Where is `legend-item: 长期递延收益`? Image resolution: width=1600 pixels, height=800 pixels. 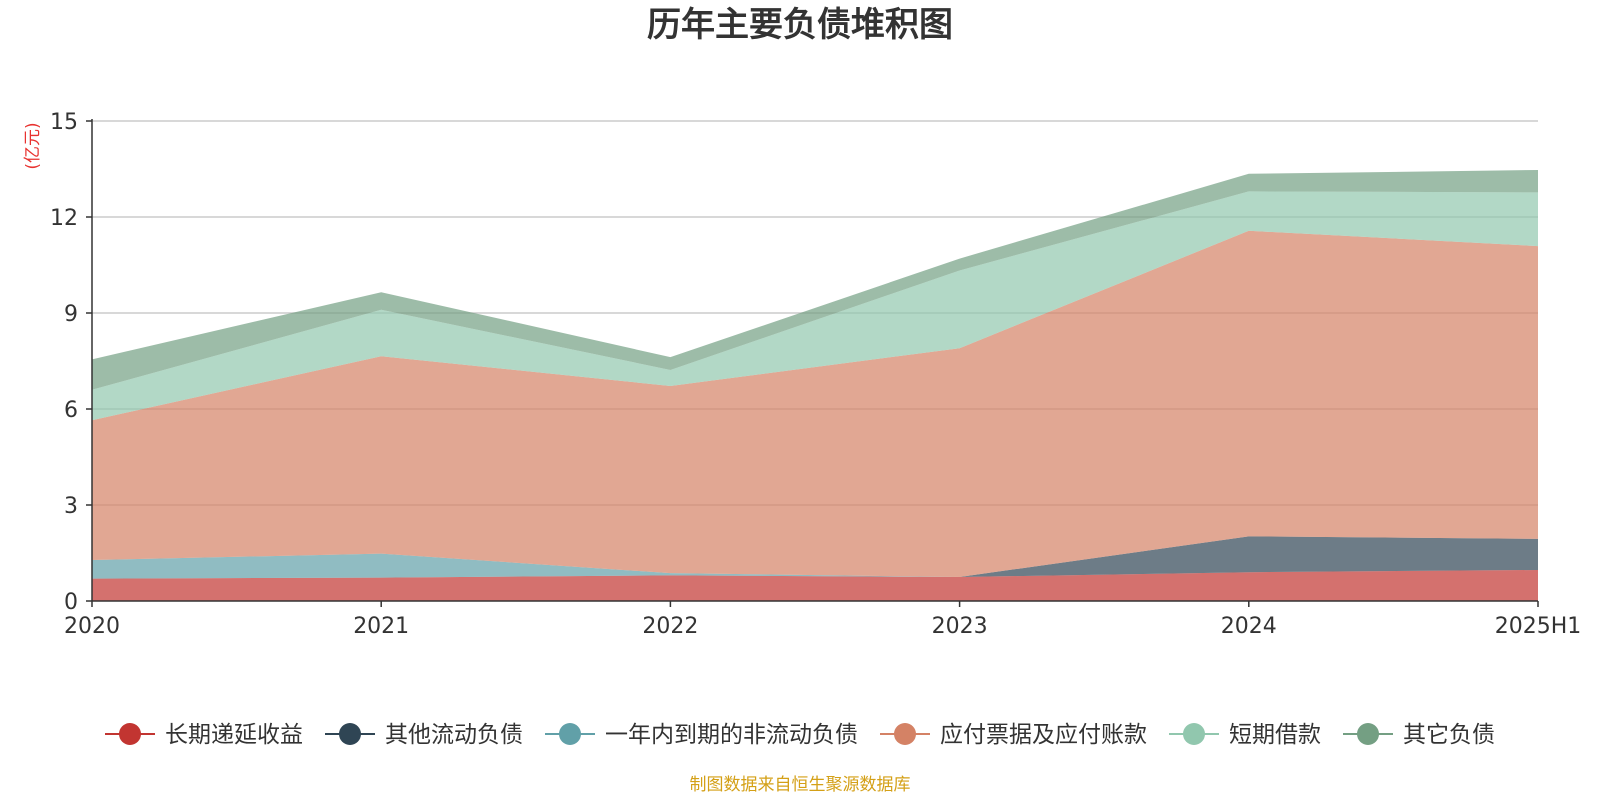 legend-item: 长期递延收益 is located at coordinates (204, 735).